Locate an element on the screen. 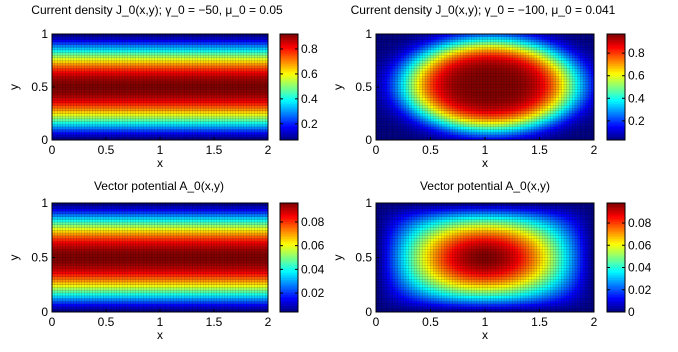  heatmap-cells is located at coordinates (160, 87).